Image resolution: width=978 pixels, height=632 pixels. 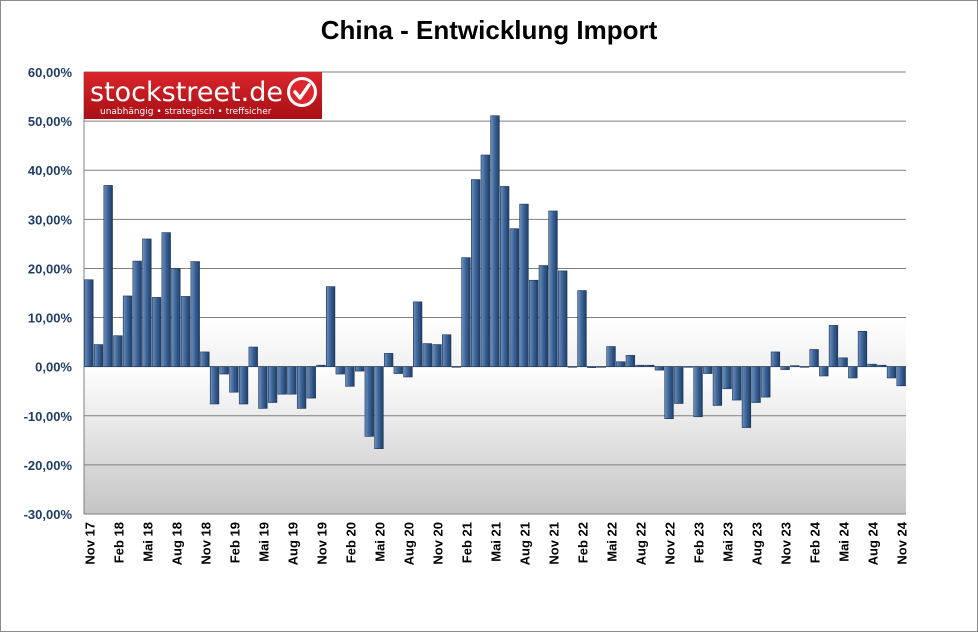 What do you see at coordinates (379, 542) in the screenshot?
I see `x-tick-label: Mai 20` at bounding box center [379, 542].